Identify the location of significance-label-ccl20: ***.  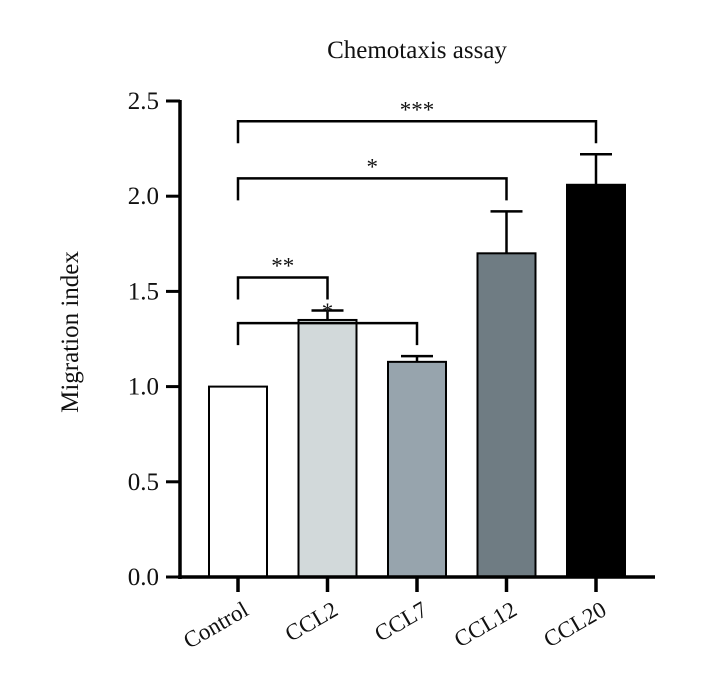
(417, 109).